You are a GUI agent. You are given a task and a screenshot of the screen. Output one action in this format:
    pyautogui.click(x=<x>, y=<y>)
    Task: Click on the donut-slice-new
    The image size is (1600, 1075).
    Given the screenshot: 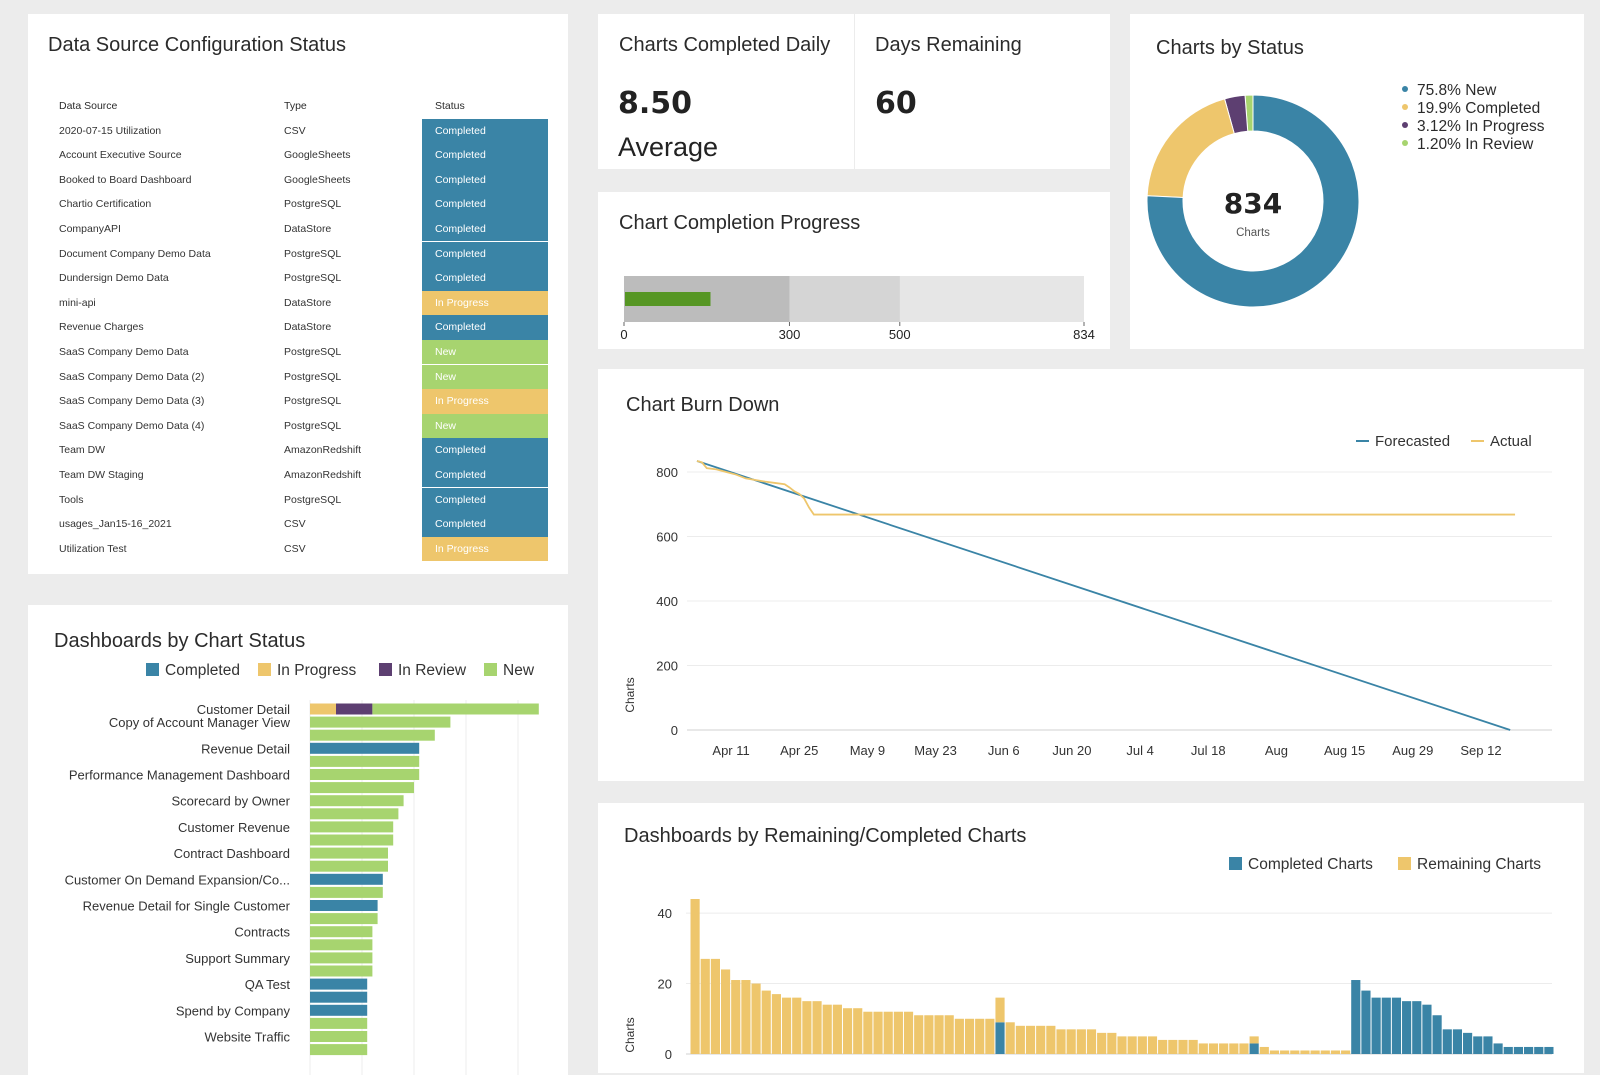 What is the action you would take?
    pyautogui.click(x=1253, y=201)
    